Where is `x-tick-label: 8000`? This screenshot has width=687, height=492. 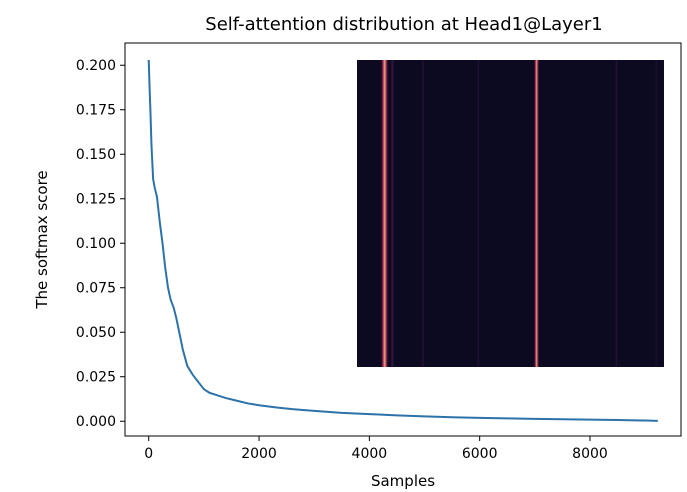 x-tick-label: 8000 is located at coordinates (590, 454).